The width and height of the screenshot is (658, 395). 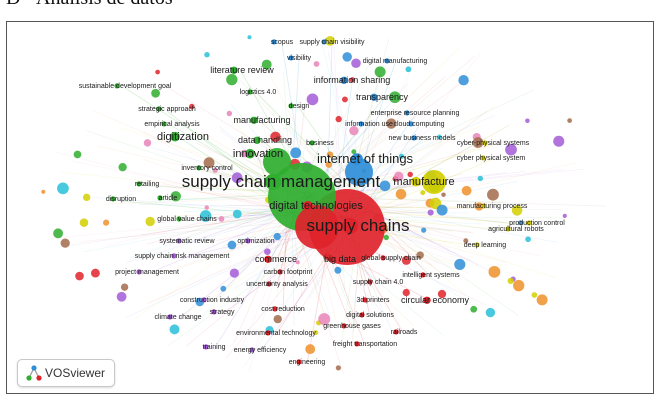 What do you see at coordinates (261, 120) in the screenshot?
I see `keyword-label: manufacturing` at bounding box center [261, 120].